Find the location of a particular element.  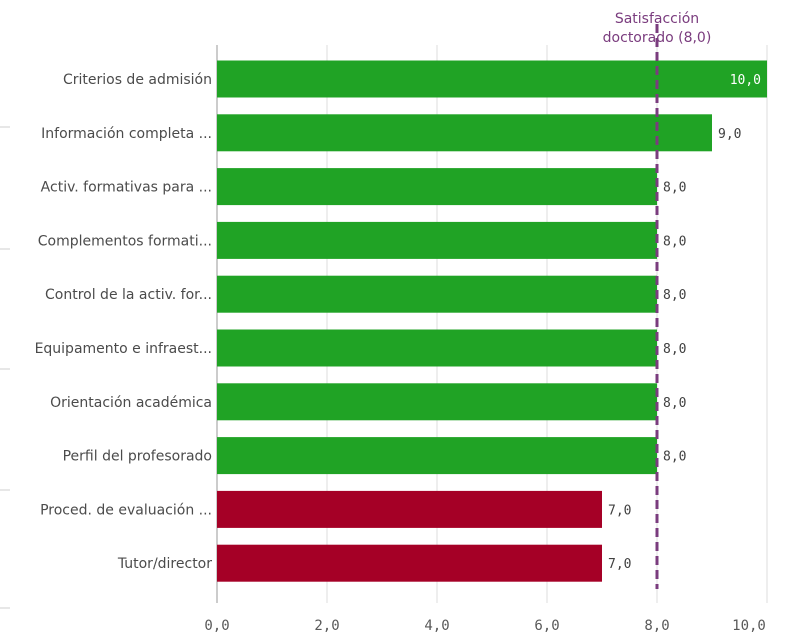

reference-line-group: Satisfacción doctorado (8,0) is located at coordinates (657, 300).